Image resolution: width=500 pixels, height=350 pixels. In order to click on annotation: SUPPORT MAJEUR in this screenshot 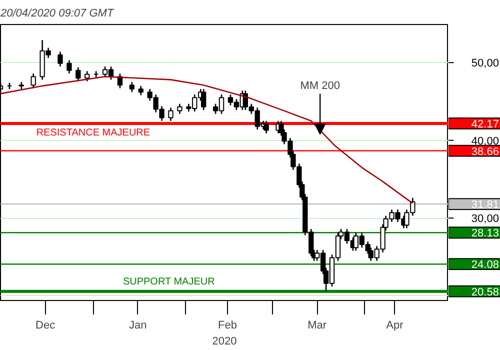, I will do `click(168, 282)`.